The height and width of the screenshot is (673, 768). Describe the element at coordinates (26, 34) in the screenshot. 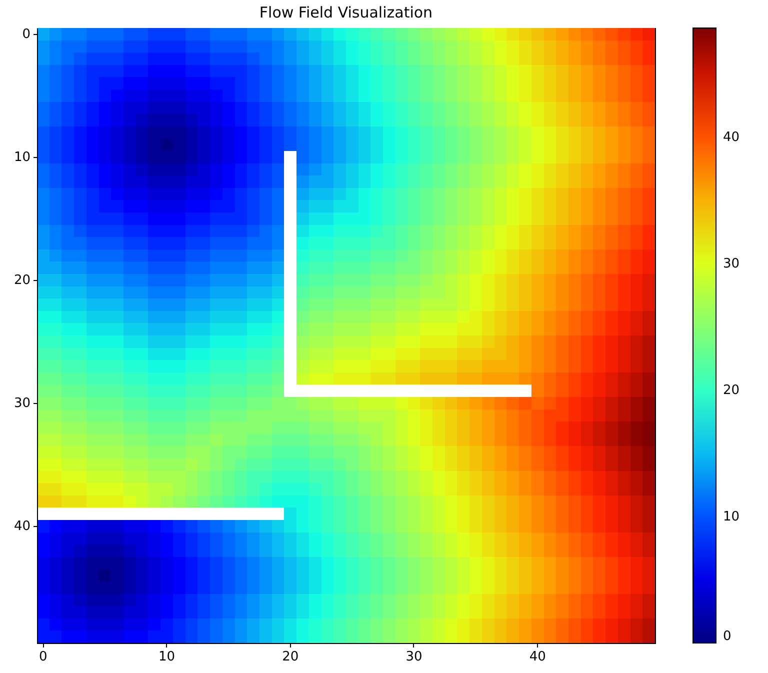

I see `y-tick-label: 0` at that location.